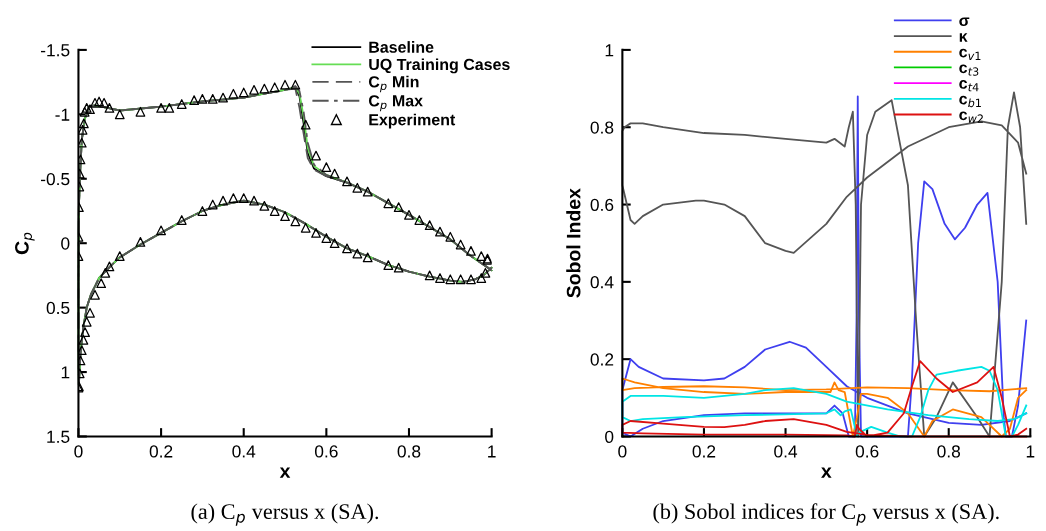 The height and width of the screenshot is (531, 1046). What do you see at coordinates (969, 70) in the screenshot?
I see `legend-label: c$_{t3}$` at bounding box center [969, 70].